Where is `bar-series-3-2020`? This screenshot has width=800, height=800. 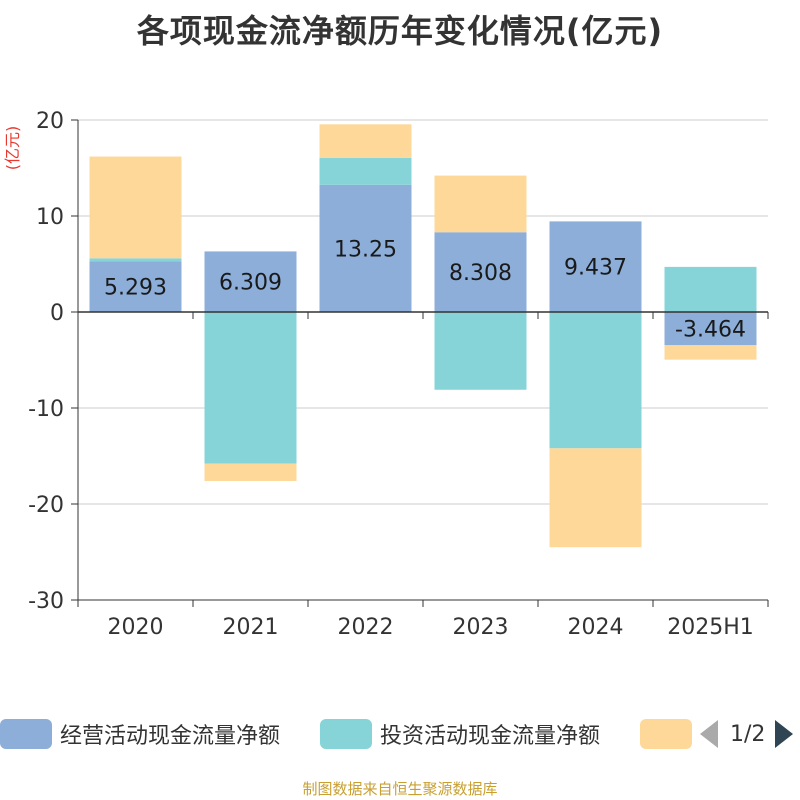 bar-series-3-2020 is located at coordinates (135, 207).